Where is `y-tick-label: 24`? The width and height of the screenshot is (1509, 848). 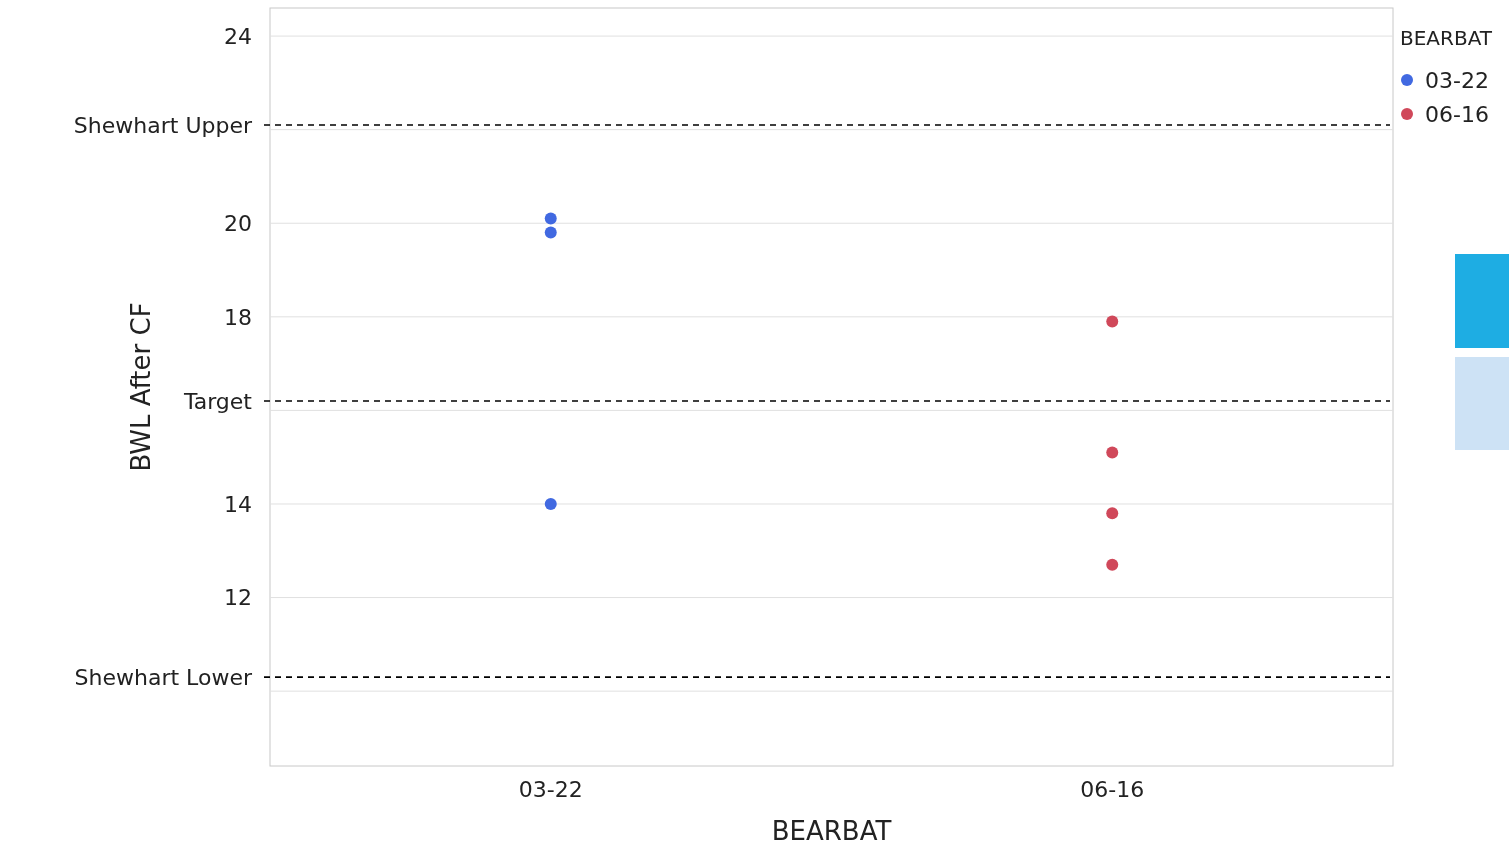
y-tick-label: 24 is located at coordinates (238, 36).